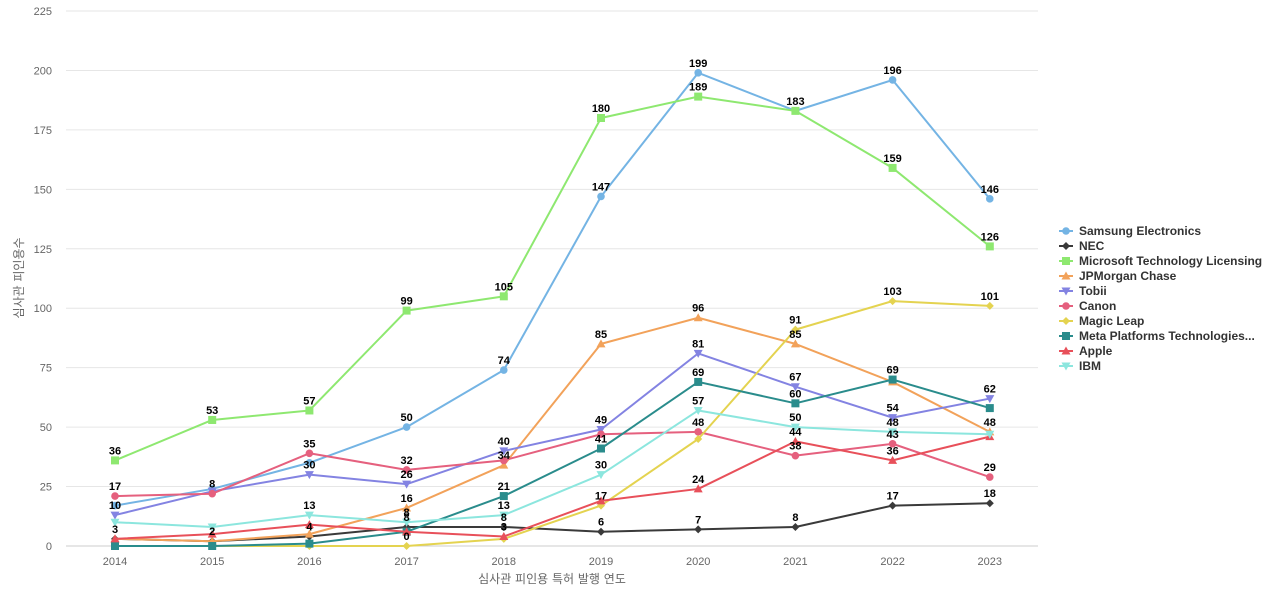 The height and width of the screenshot is (600, 1280). What do you see at coordinates (1080, 366) in the screenshot?
I see `legend-item: IBM` at bounding box center [1080, 366].